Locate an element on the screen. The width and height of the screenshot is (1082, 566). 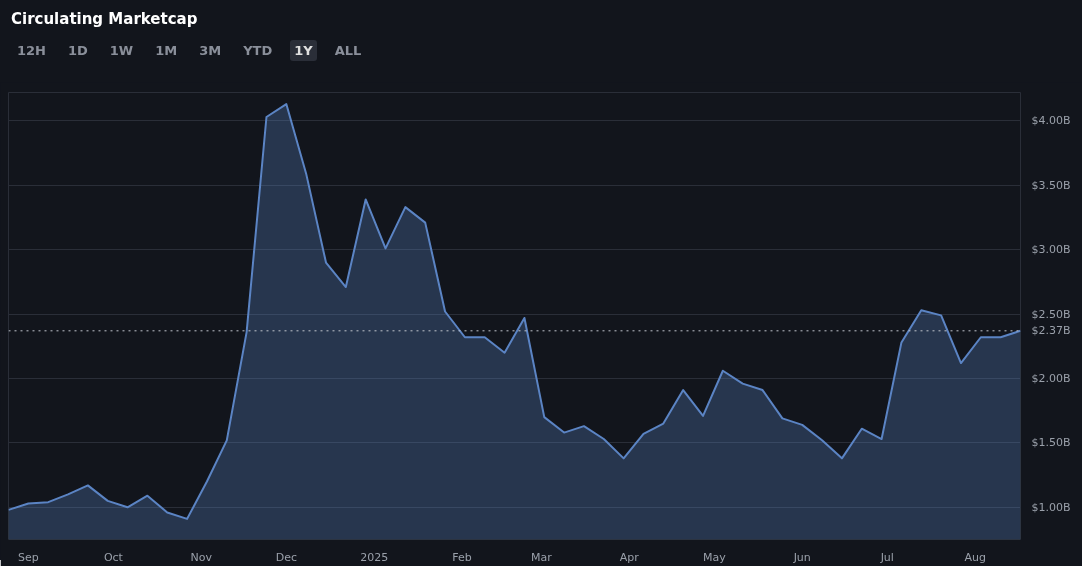
y-tick-label: $1.00B is located at coordinates (1051, 507).